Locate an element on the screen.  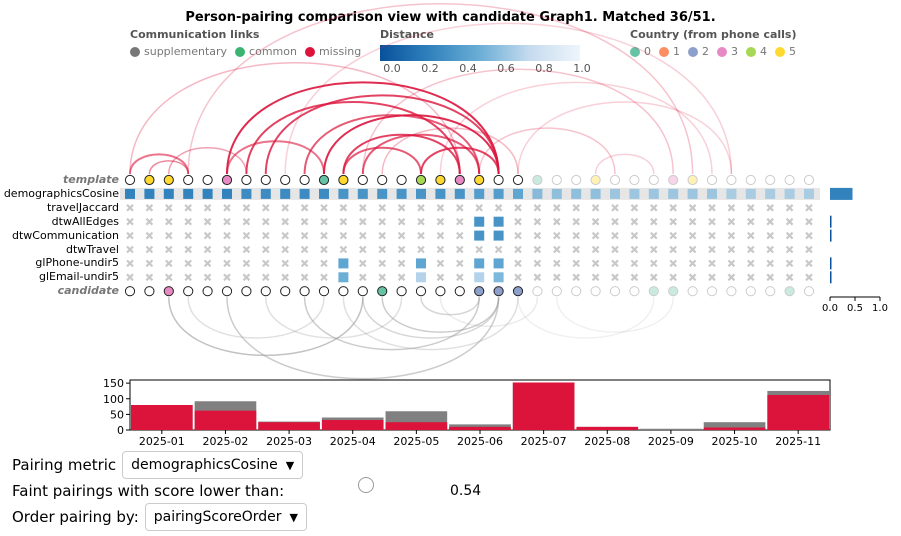
link-legend-swatch is located at coordinates (309, 51).